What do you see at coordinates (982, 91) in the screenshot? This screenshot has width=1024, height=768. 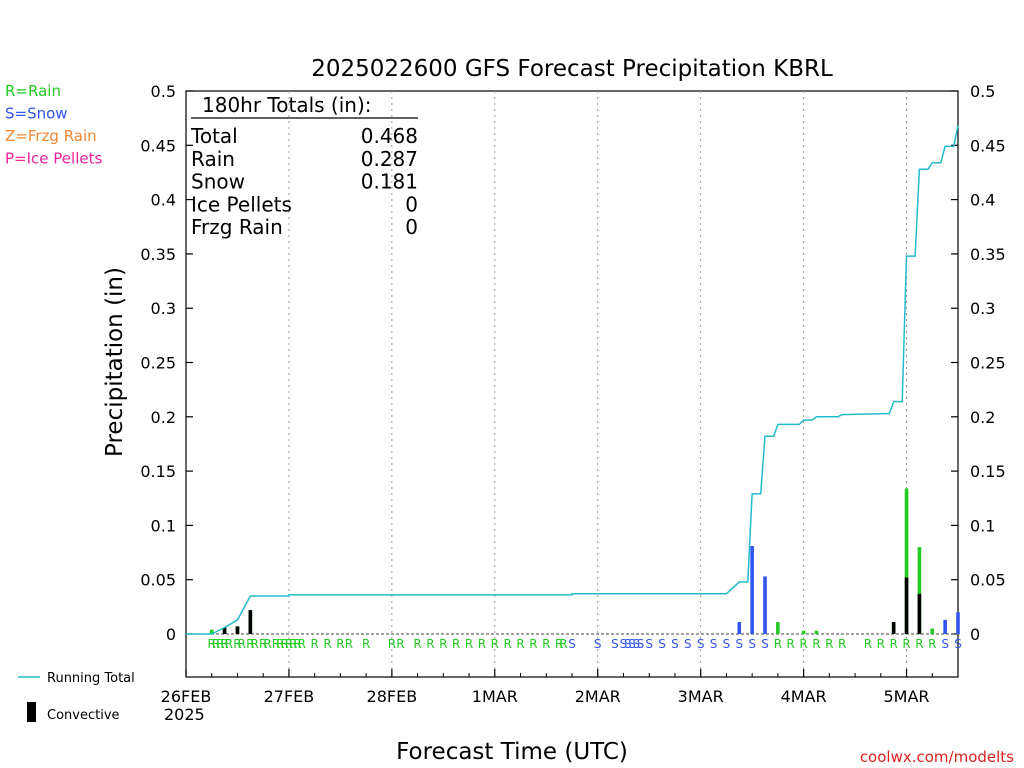 I see `y-tick-label-right: 0.5` at bounding box center [982, 91].